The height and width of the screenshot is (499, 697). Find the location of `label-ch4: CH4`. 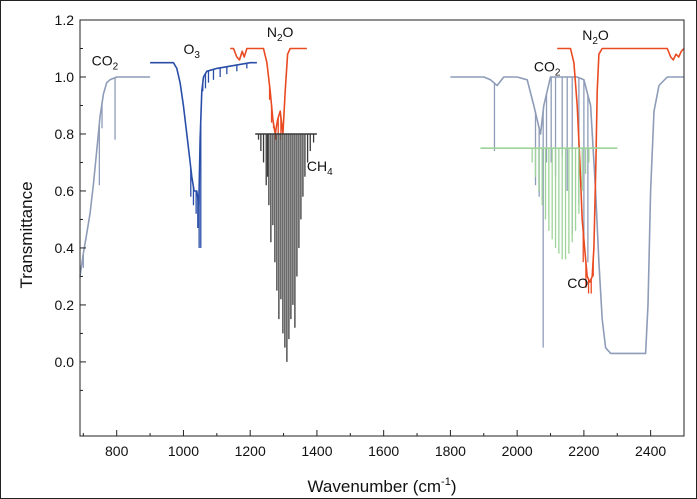

label-ch4: CH4 is located at coordinates (320, 168).